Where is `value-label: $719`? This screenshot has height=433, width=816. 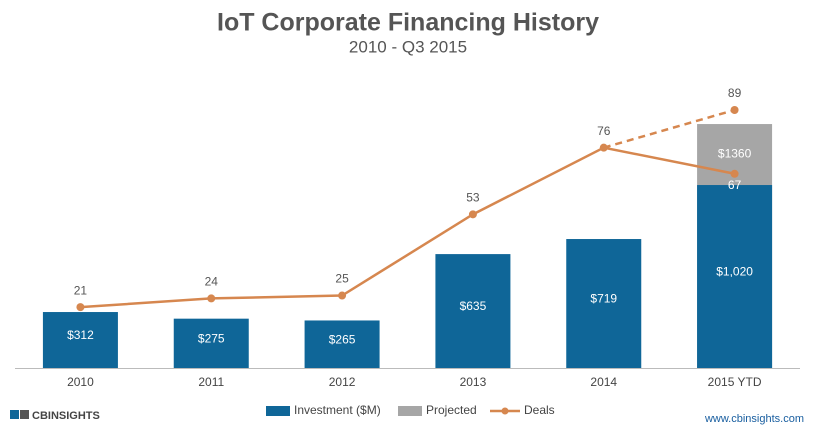
value-label: $719 is located at coordinates (603, 299).